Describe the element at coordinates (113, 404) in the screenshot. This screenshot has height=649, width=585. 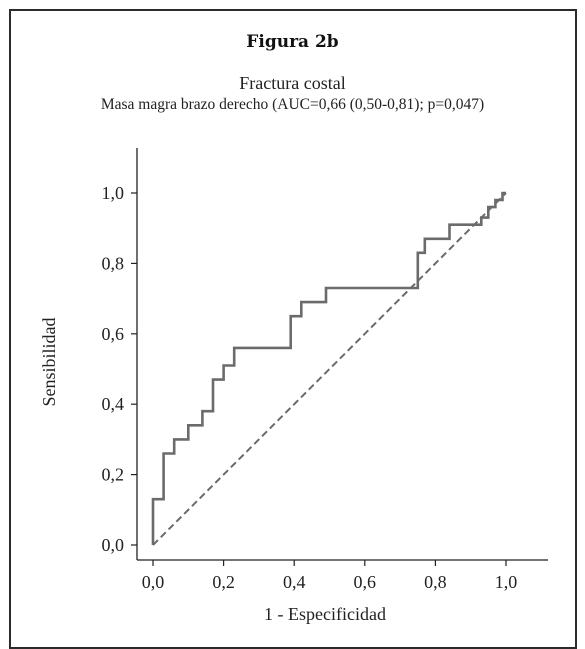
I see `y-tick-label: 0,4` at that location.